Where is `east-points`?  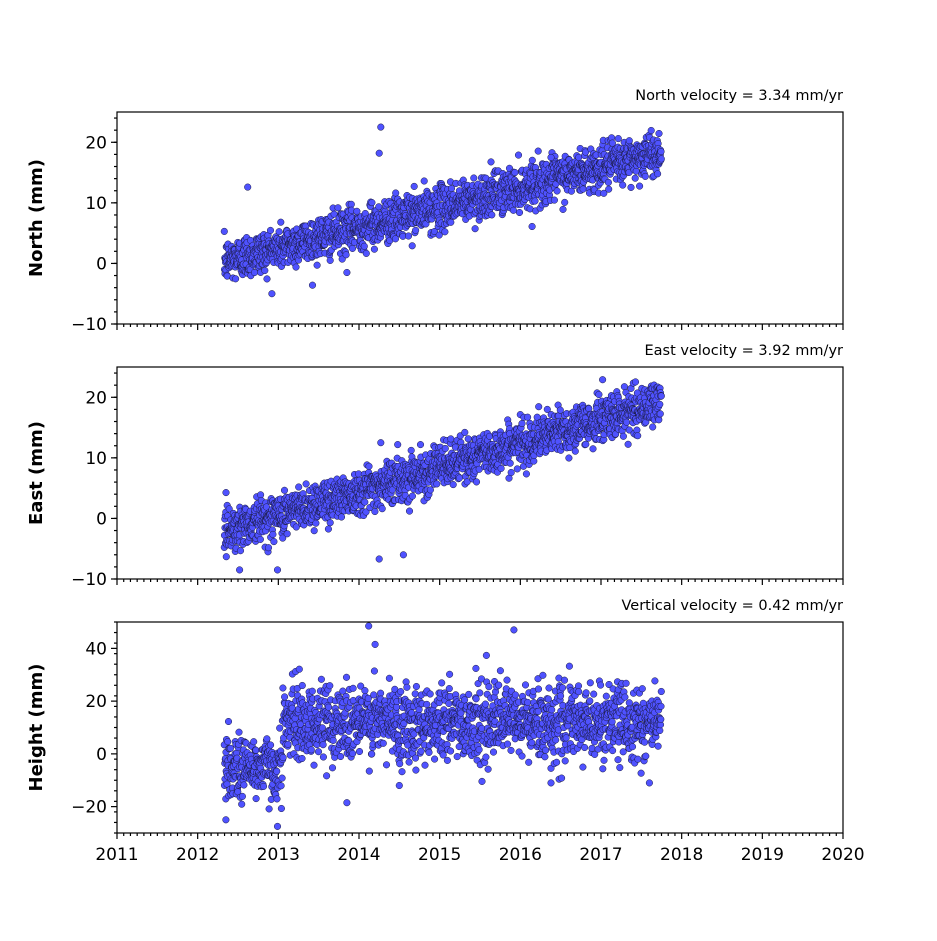
east-points is located at coordinates (443, 474).